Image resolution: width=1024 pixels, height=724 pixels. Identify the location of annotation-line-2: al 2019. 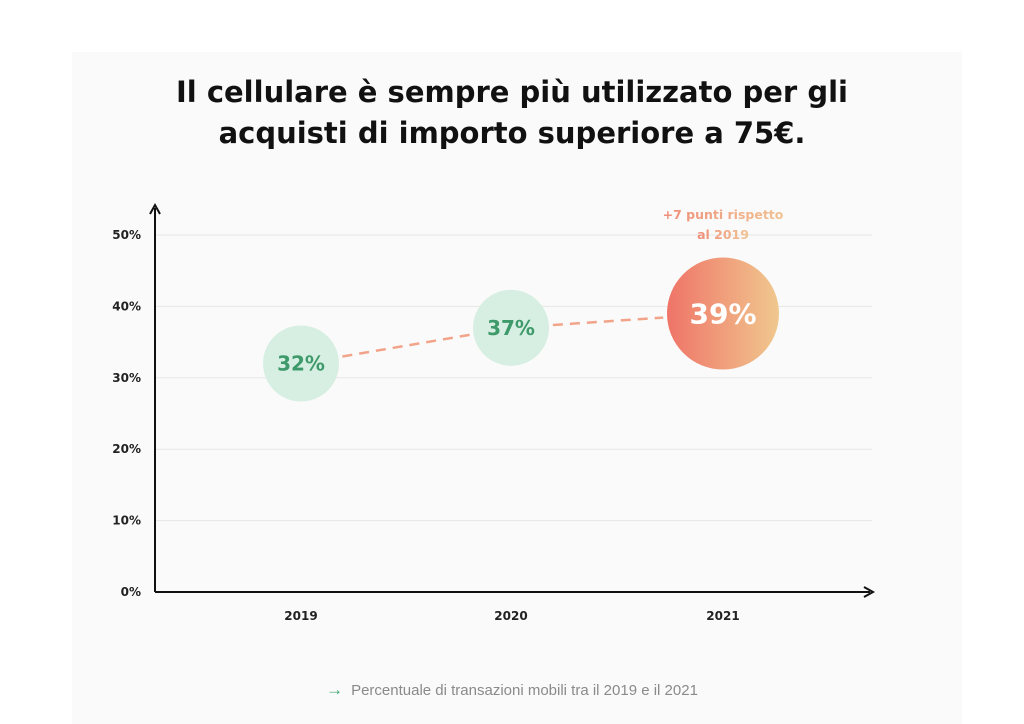
(723, 234).